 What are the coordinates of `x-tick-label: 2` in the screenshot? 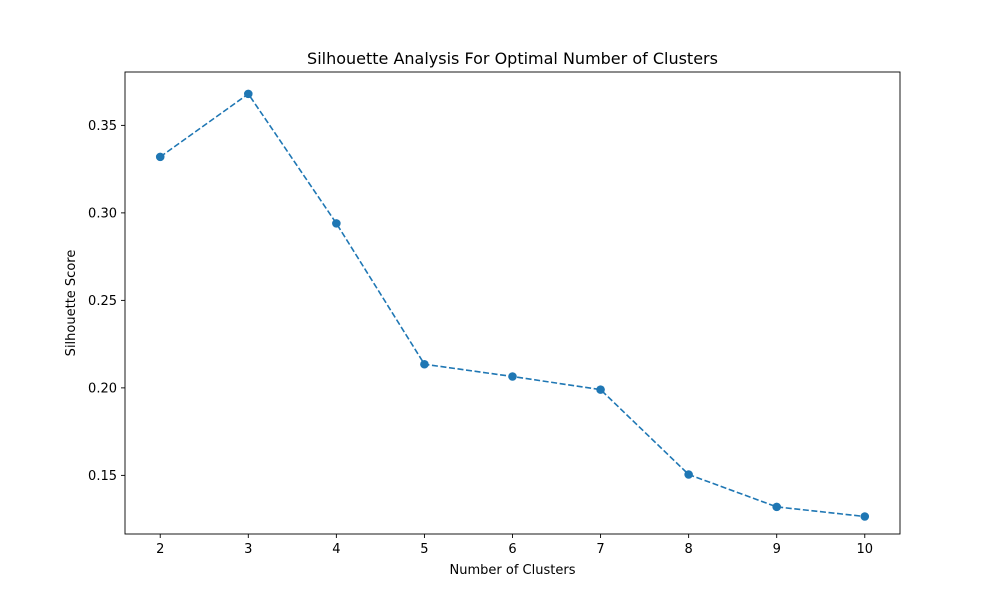 It's located at (160, 549).